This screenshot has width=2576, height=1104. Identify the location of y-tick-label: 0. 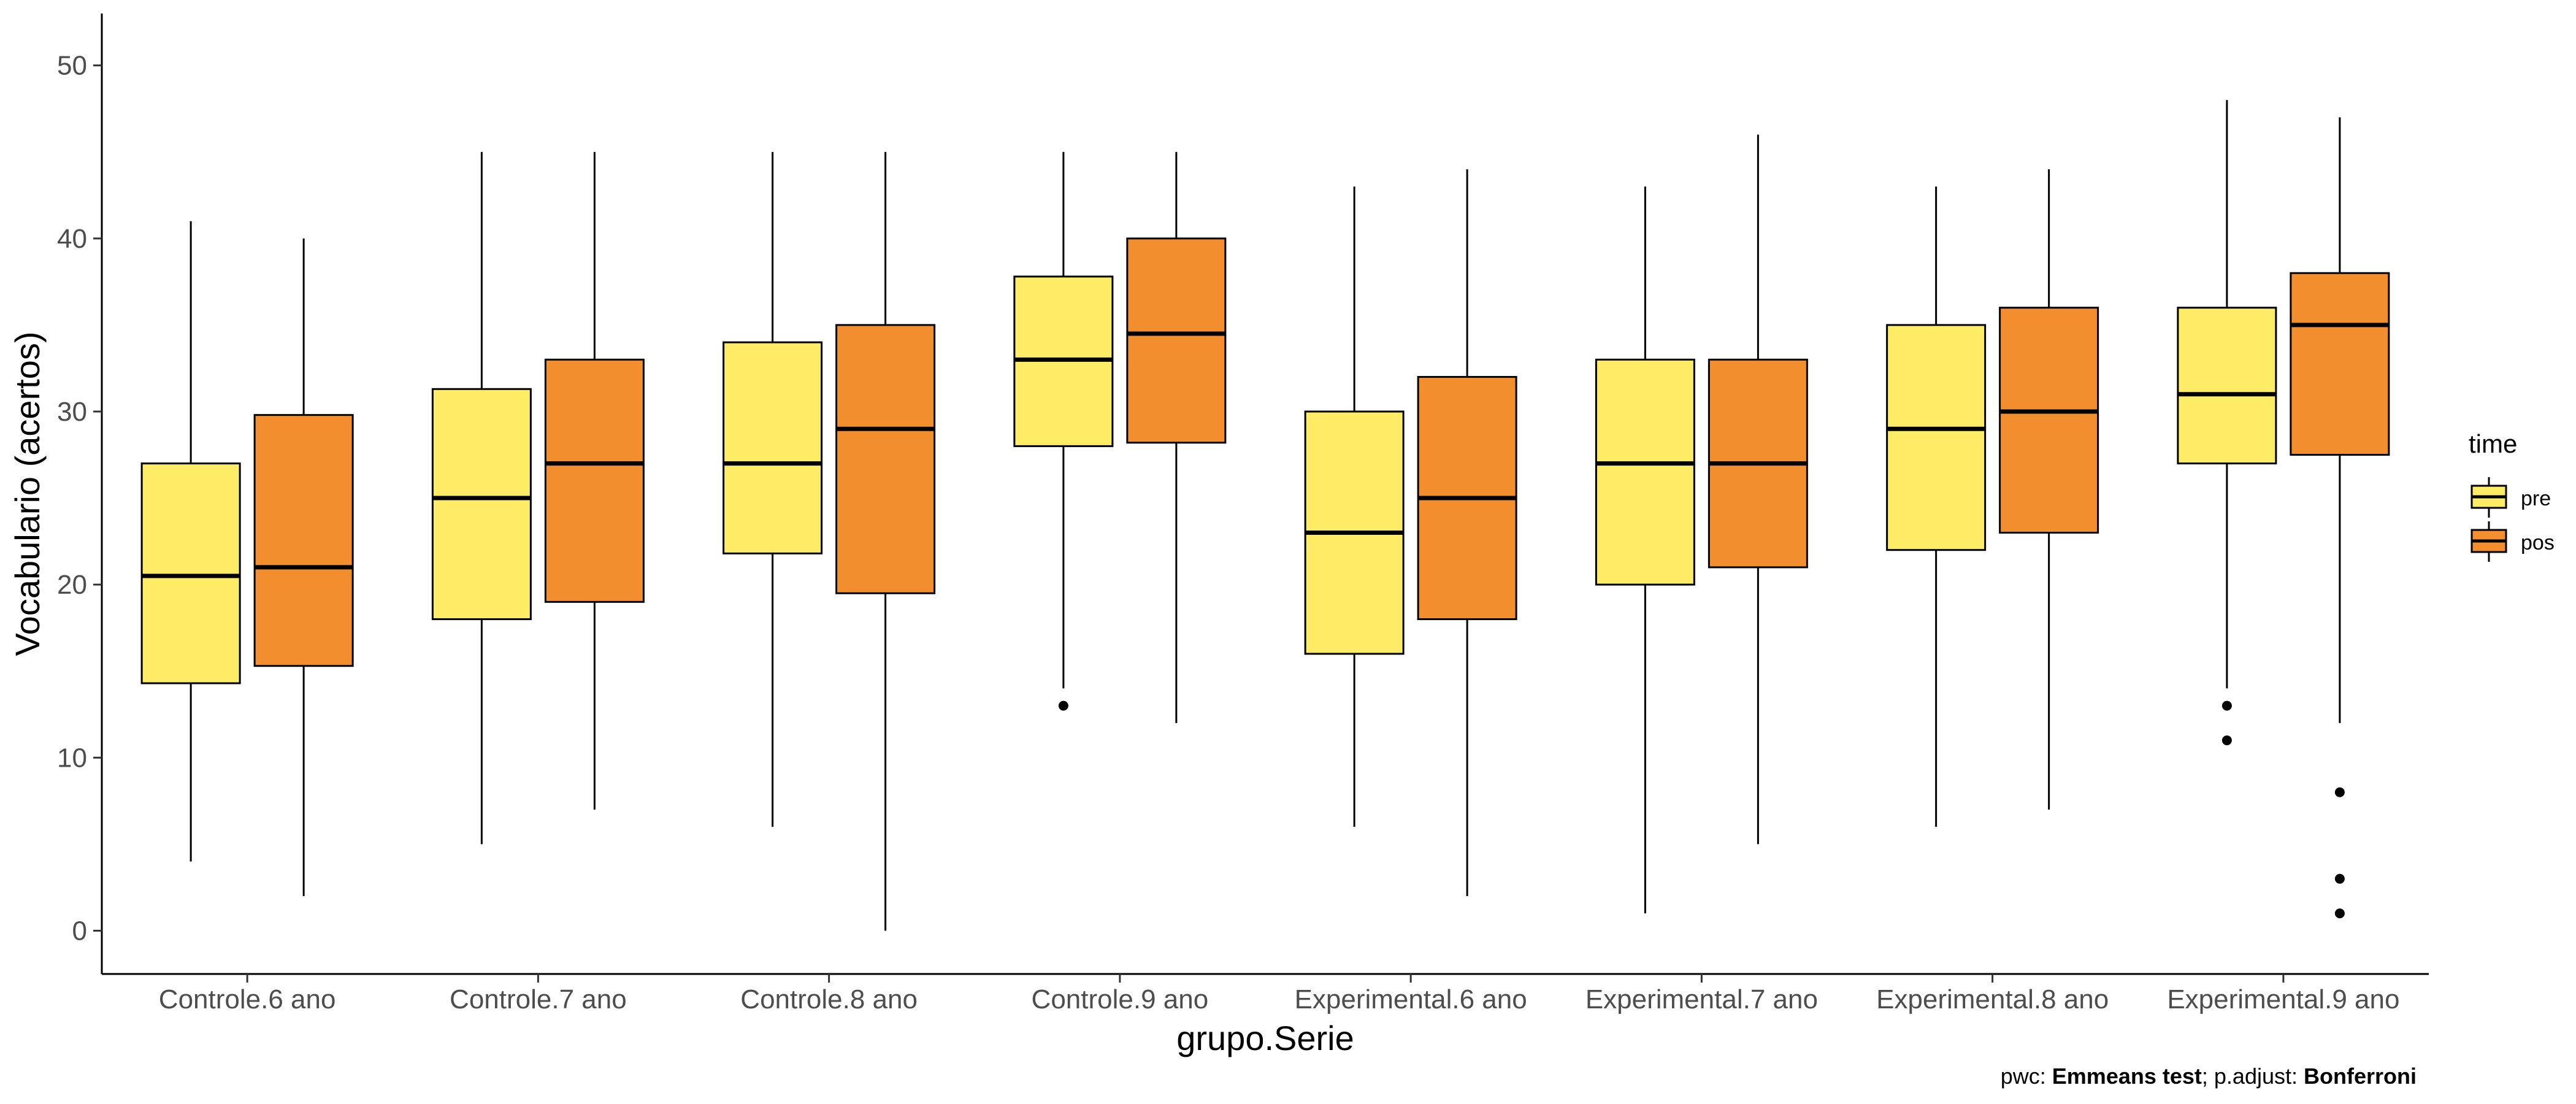
(79, 931).